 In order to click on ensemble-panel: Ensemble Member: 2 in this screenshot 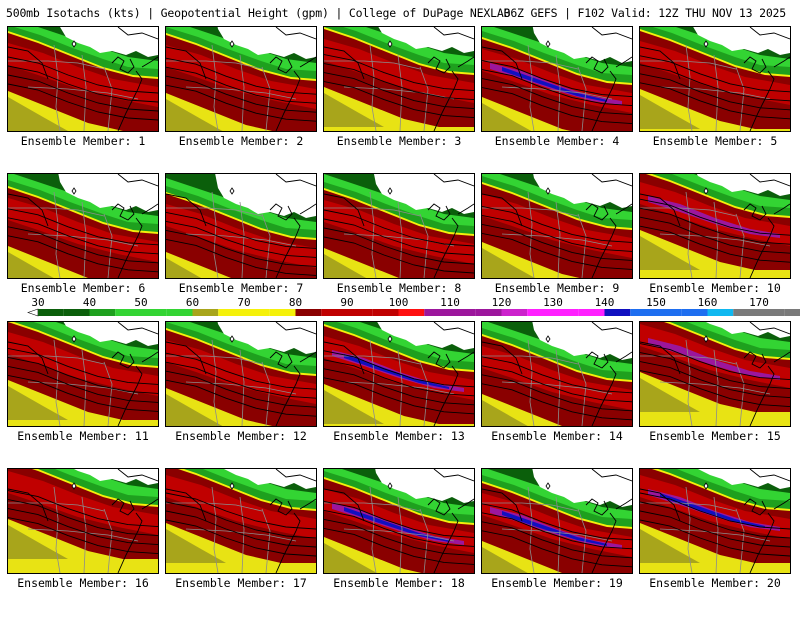, I will do `click(241, 101)`.